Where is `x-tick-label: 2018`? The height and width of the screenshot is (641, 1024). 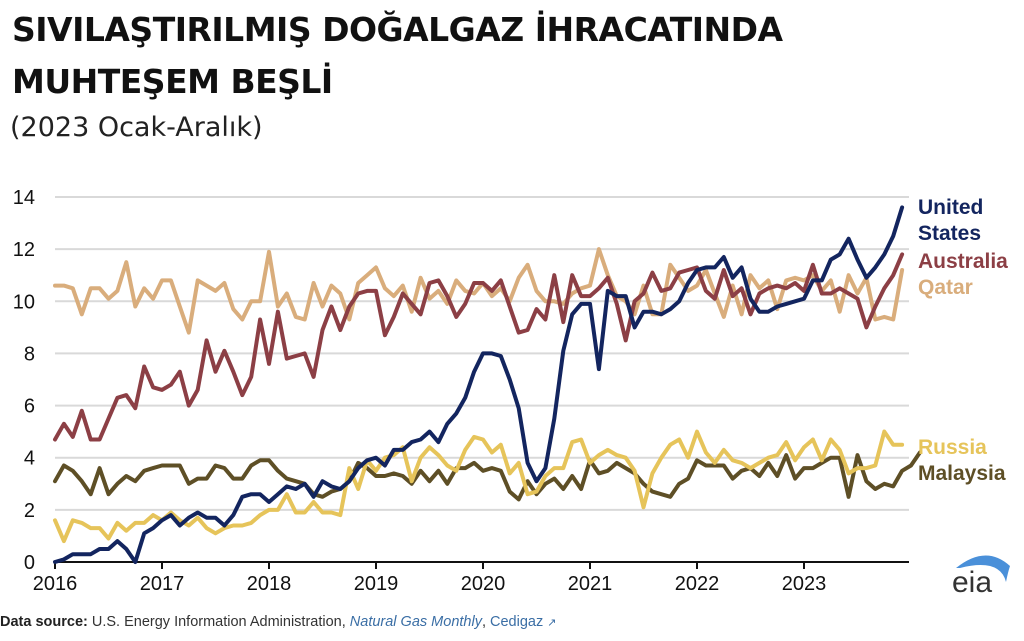 x-tick-label: 2018 is located at coordinates (269, 584).